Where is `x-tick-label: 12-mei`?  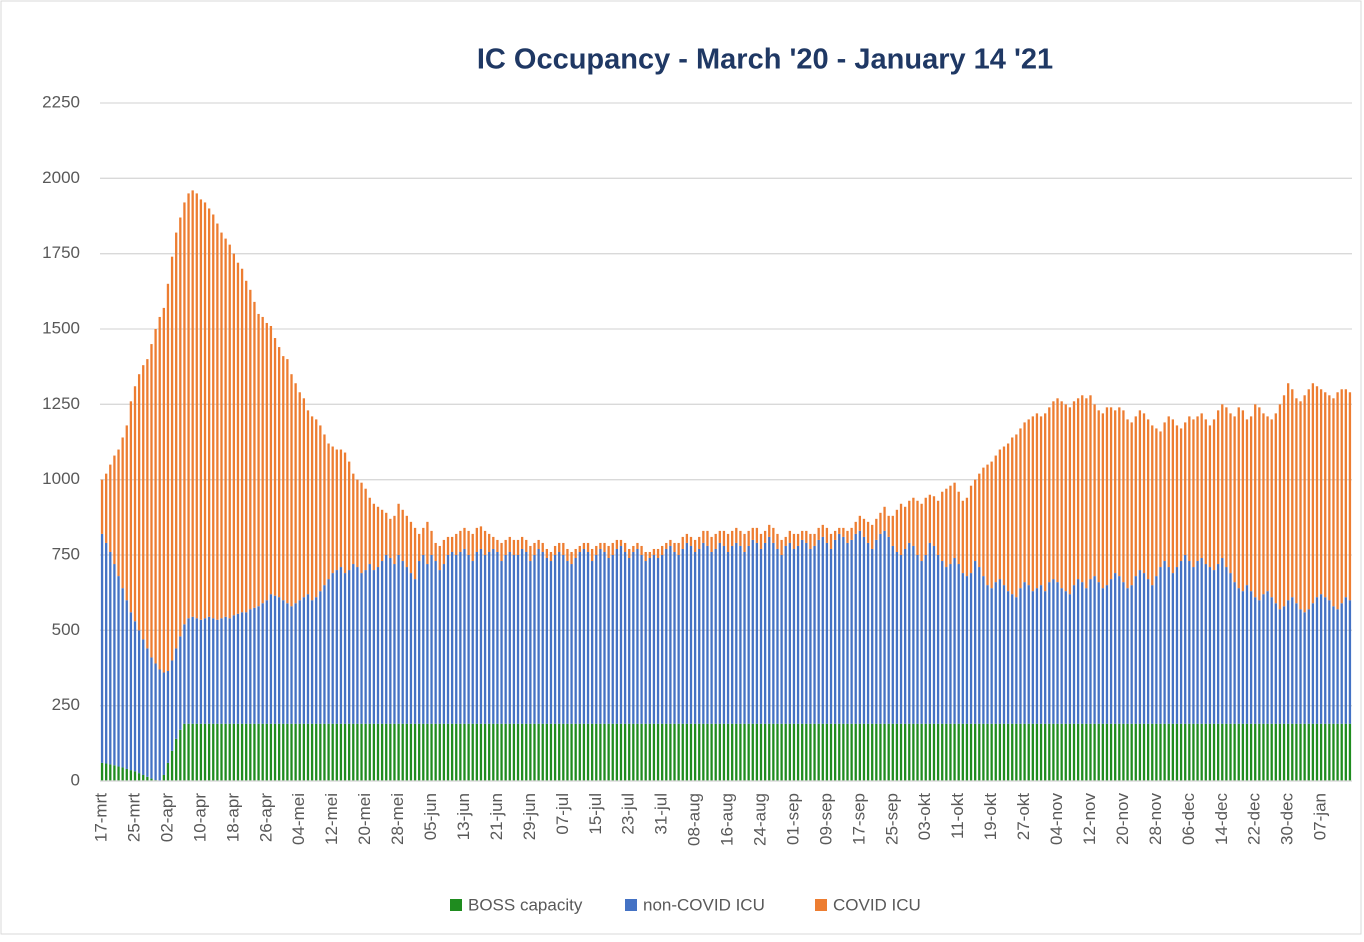 x-tick-label: 12-mei is located at coordinates (331, 819).